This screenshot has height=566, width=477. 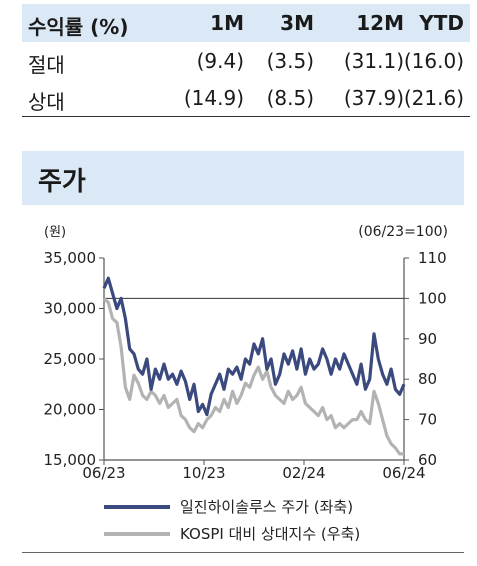 What do you see at coordinates (46, 102) in the screenshot?
I see `row-label: 상대` at bounding box center [46, 102].